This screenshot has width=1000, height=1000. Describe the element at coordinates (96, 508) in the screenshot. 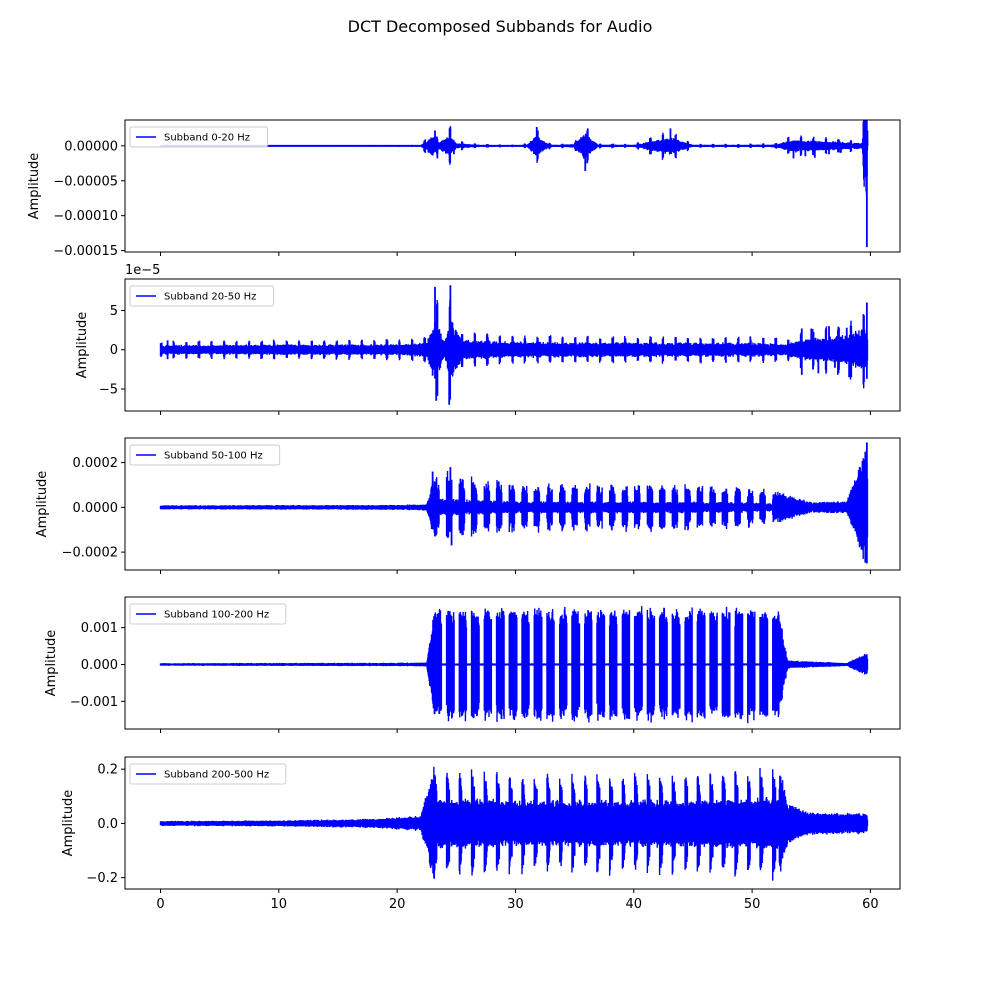

I see `y-tick-label: 0.0000` at that location.